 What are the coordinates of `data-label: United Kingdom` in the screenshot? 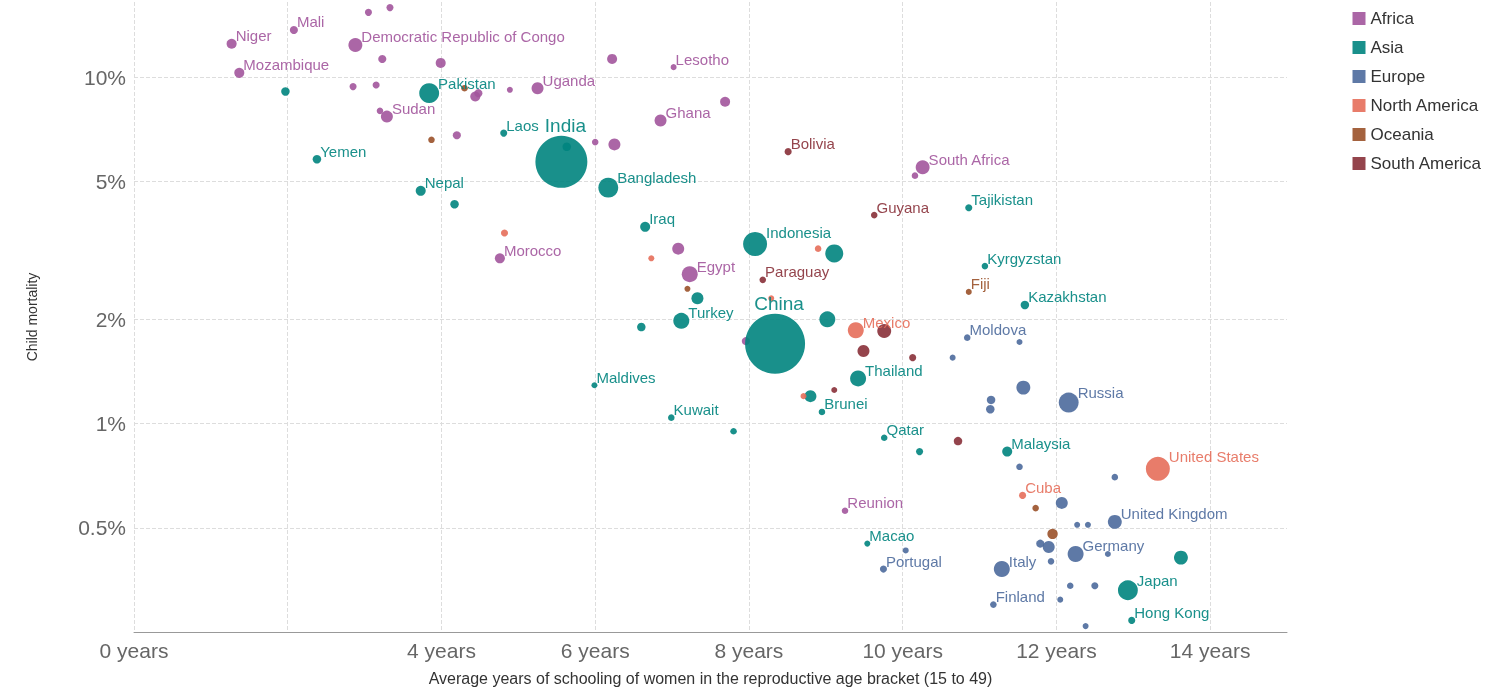 It's located at (1174, 514).